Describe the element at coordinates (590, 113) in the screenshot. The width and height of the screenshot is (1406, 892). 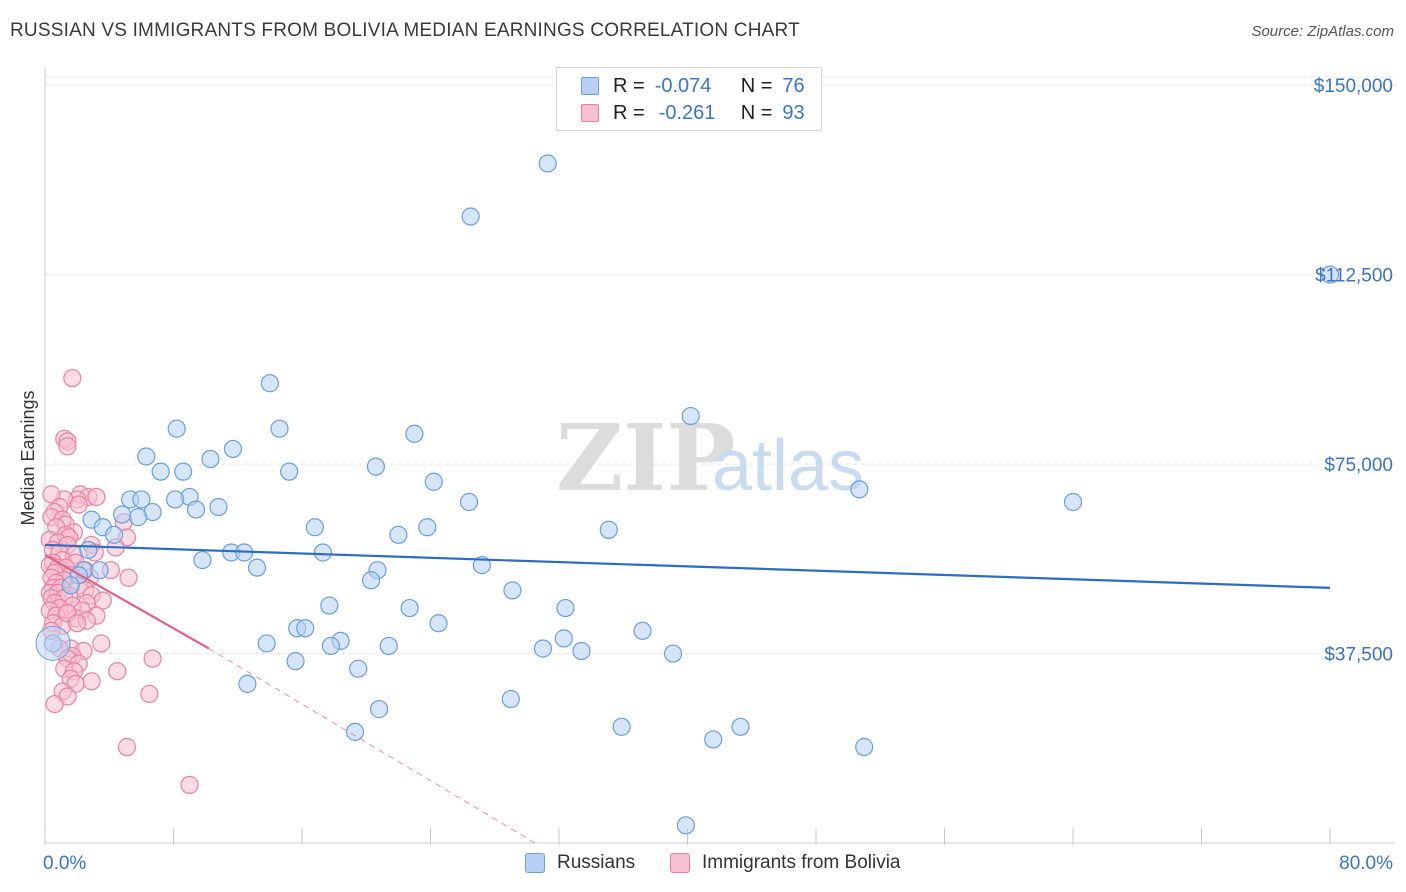
I see `legend-swatch-bolivia` at that location.